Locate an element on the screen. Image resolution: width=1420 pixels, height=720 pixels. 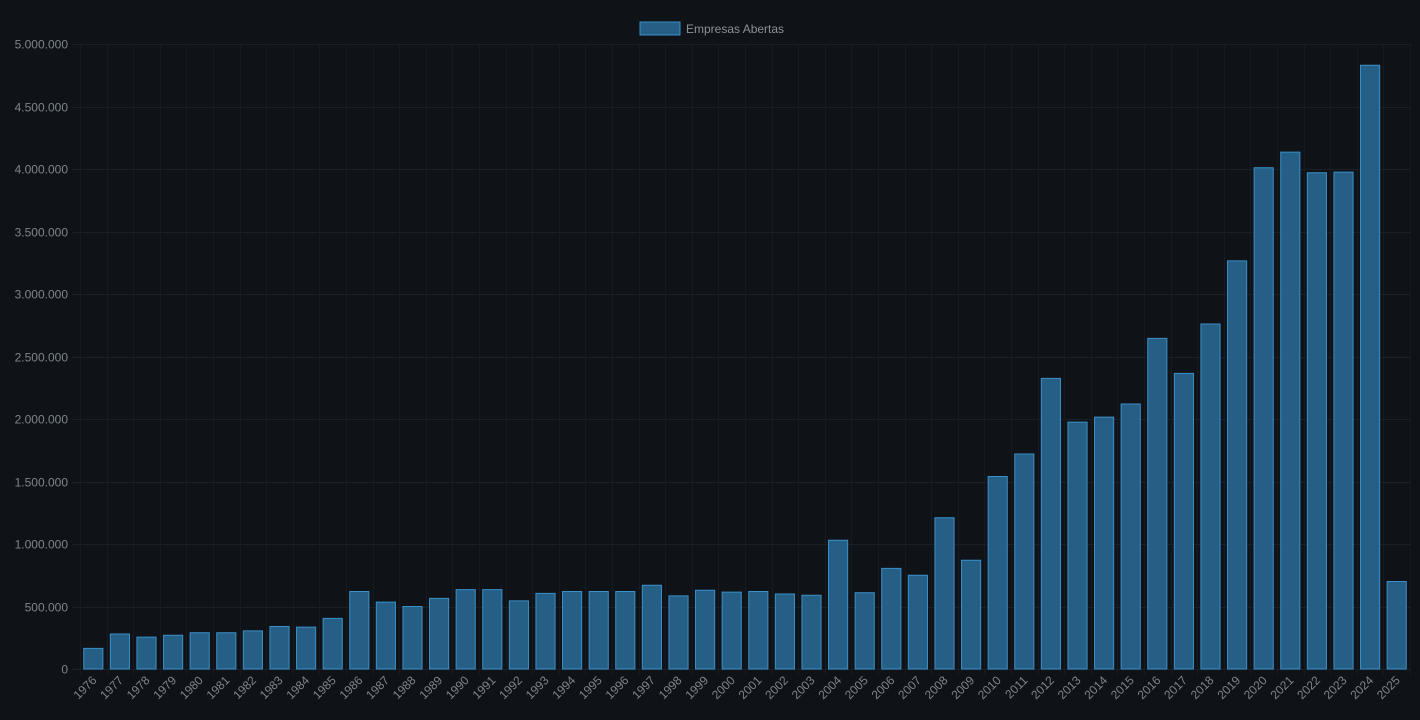
y-tick-label: 3.500.000 is located at coordinates (42, 233).